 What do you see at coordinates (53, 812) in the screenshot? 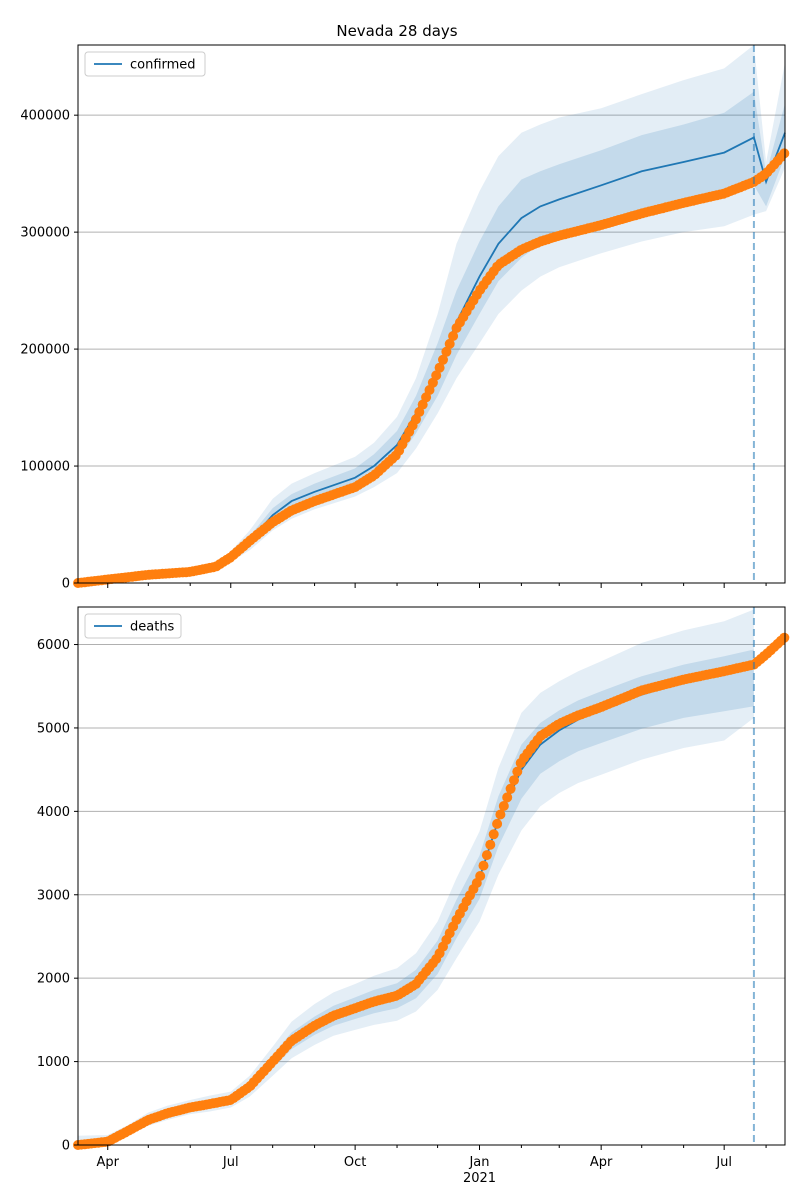
I see `y-tick-label: 4000` at bounding box center [53, 812].